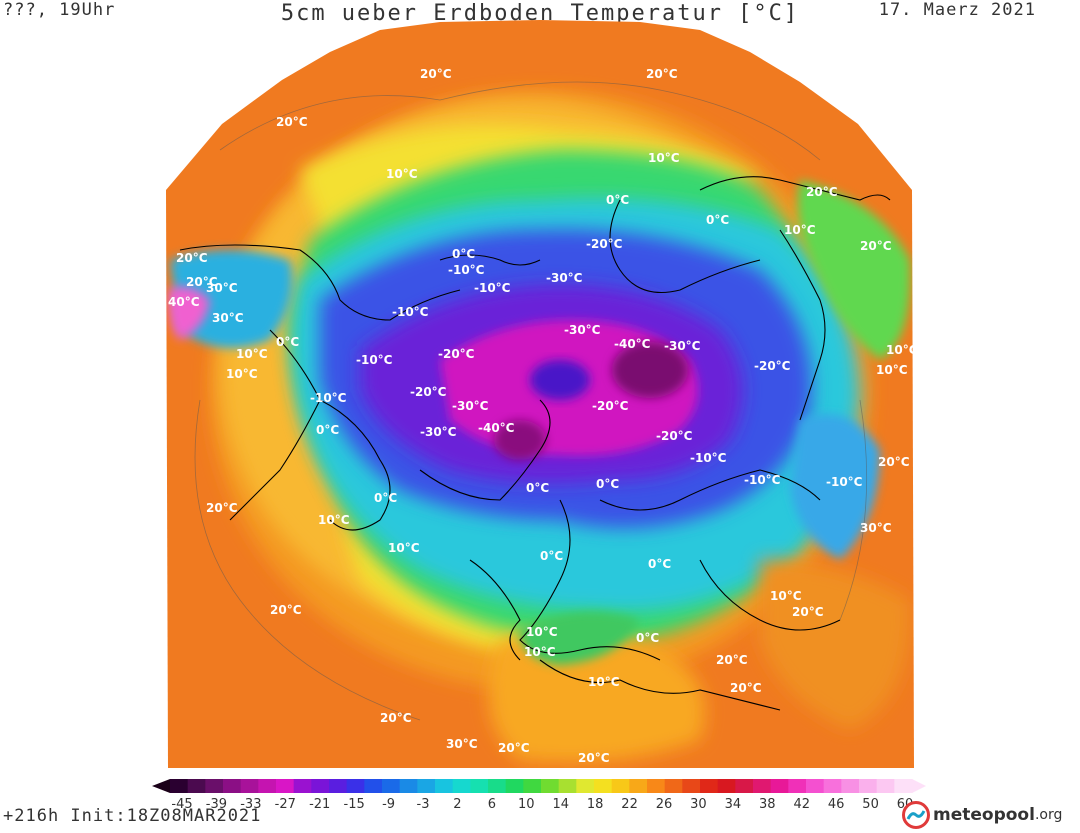  I want to click on colorbar-tick-label: 6, so click(492, 804).